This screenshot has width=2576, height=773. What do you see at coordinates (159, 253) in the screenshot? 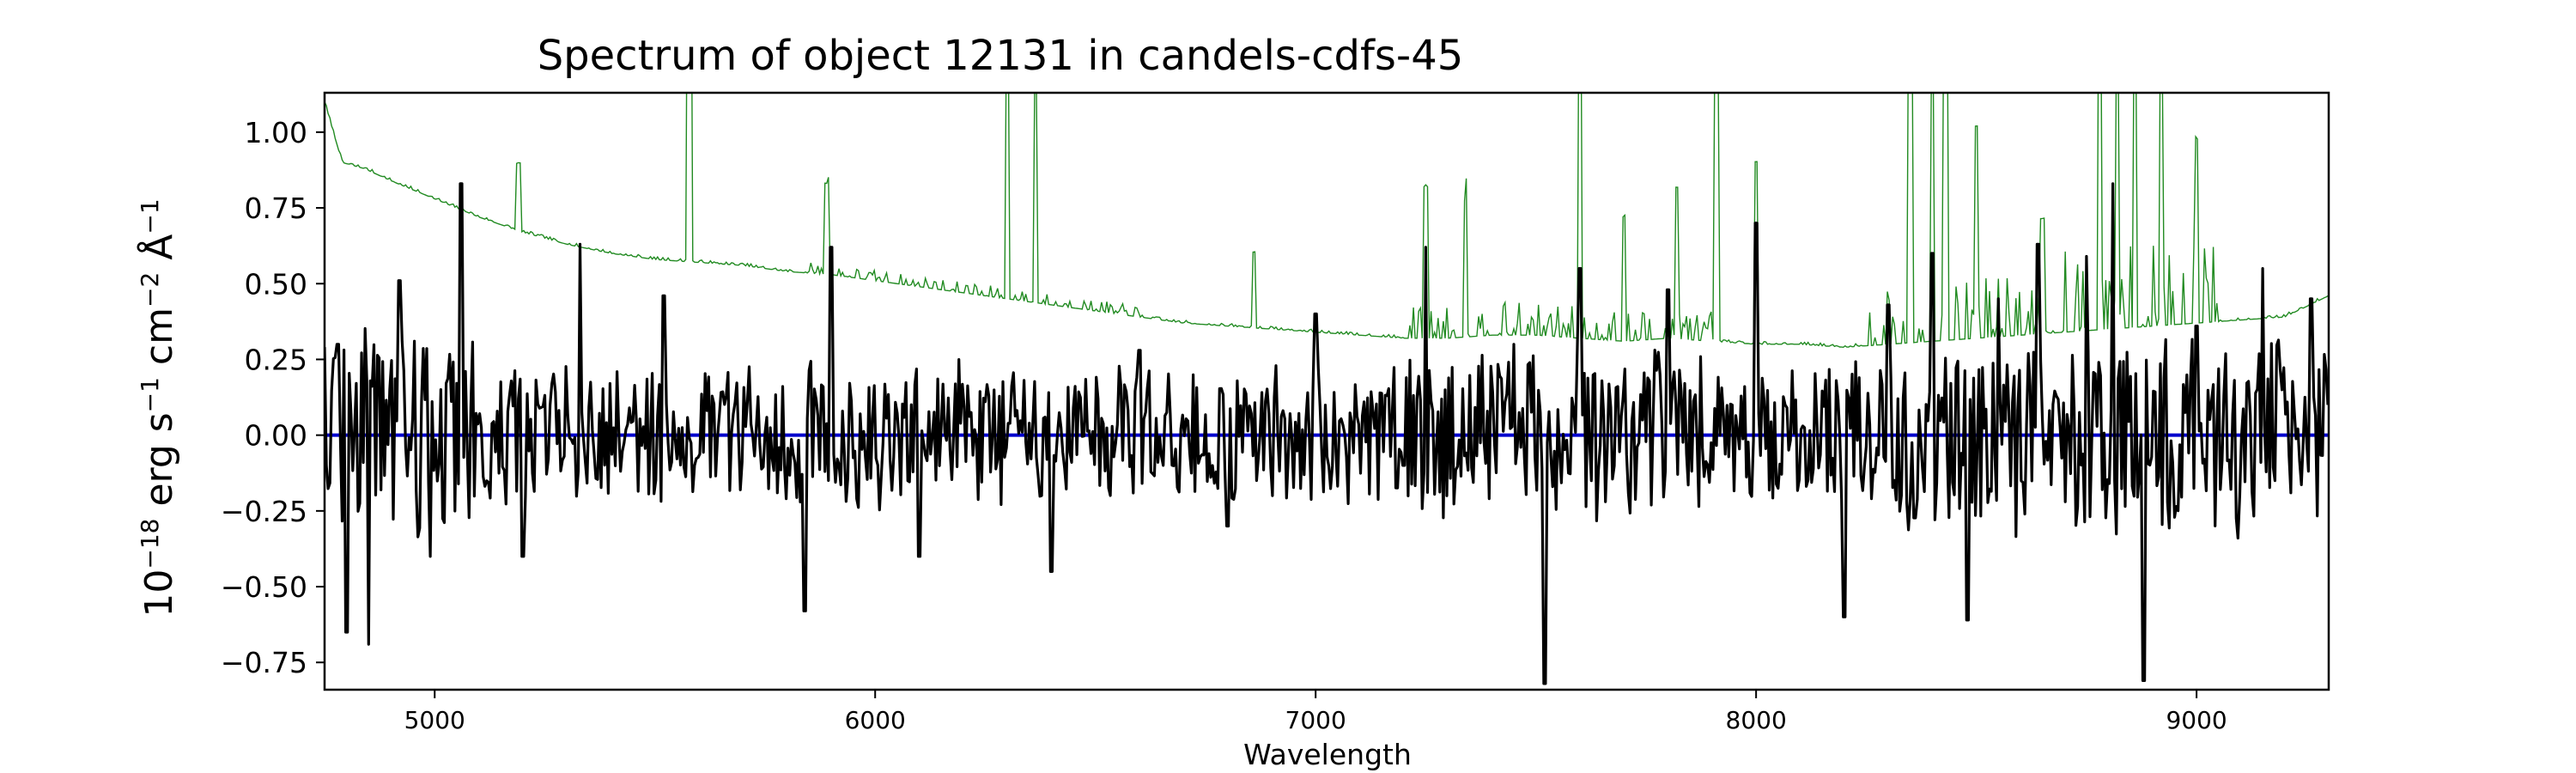
I see `y-axis-label-unit3: Å` at bounding box center [159, 253].